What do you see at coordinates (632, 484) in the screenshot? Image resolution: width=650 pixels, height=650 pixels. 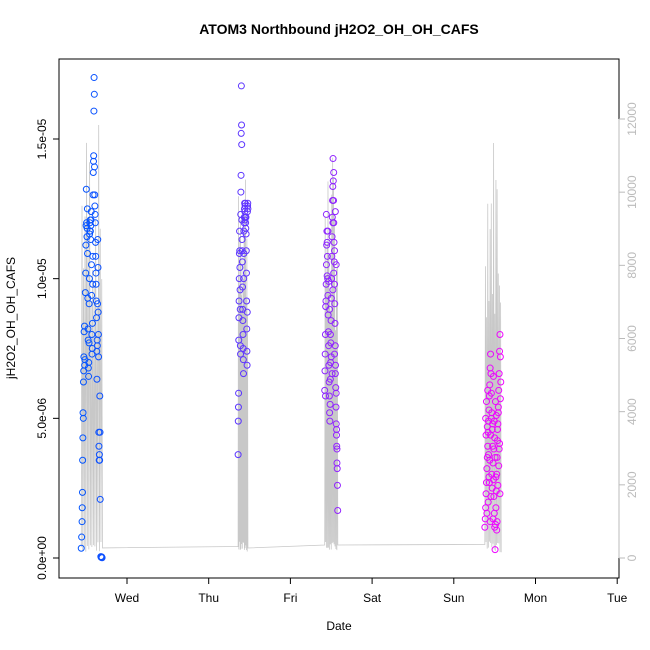 I see `y2-tick-label: 2000` at bounding box center [632, 484].